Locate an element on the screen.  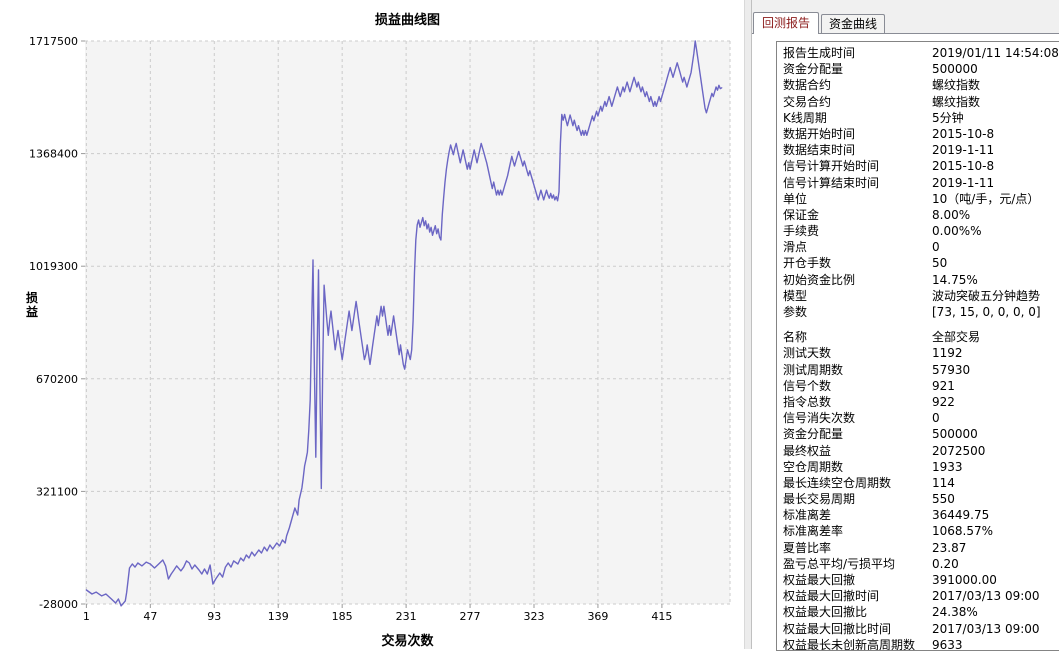
report-row: 标准离差率 1068.57% is located at coordinates (918, 531).